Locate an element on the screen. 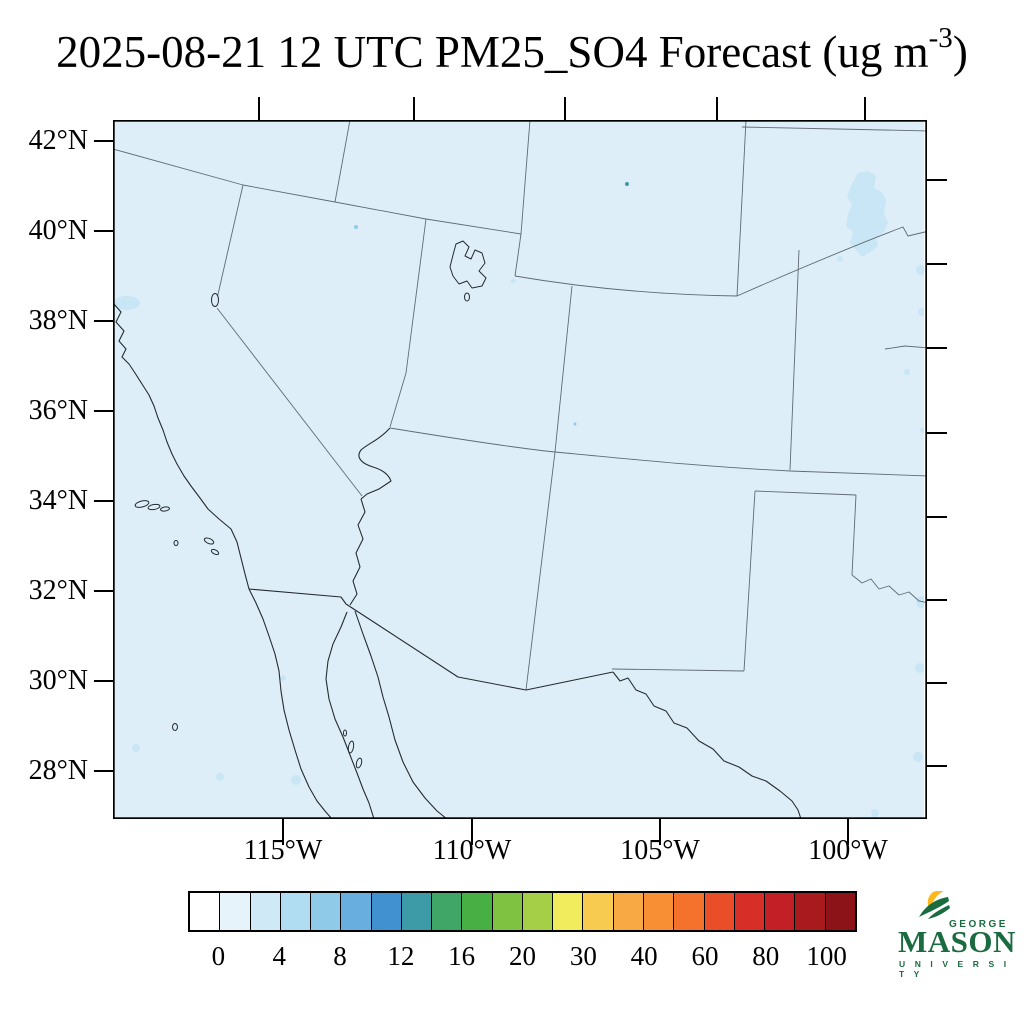  sonora-coast is located at coordinates (401, 714).